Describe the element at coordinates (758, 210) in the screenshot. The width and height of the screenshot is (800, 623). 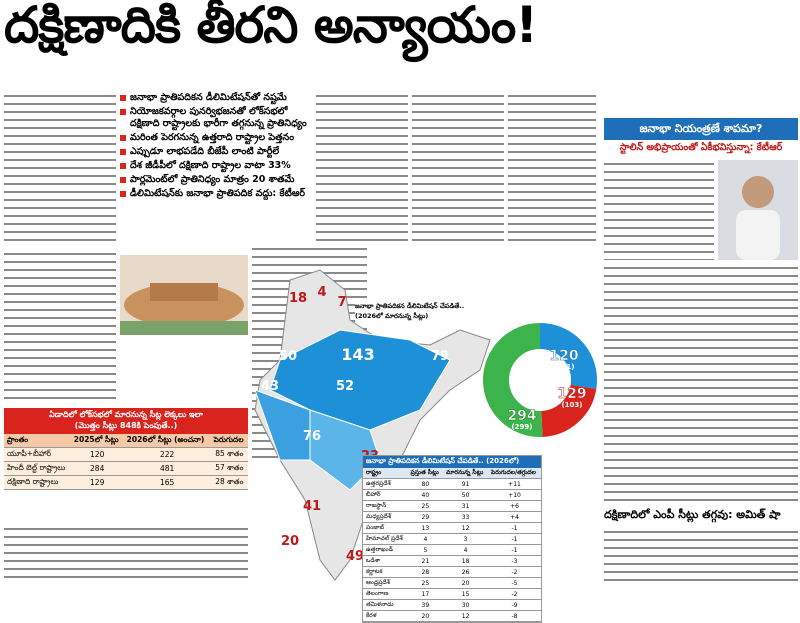
I see `photo` at that location.